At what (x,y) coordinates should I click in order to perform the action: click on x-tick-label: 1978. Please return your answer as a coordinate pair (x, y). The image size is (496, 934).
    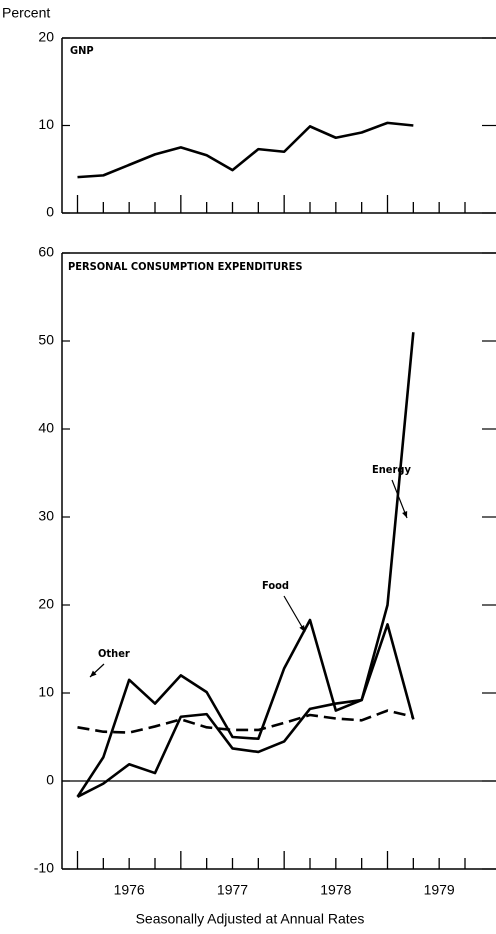
    Looking at the image, I should click on (335, 890).